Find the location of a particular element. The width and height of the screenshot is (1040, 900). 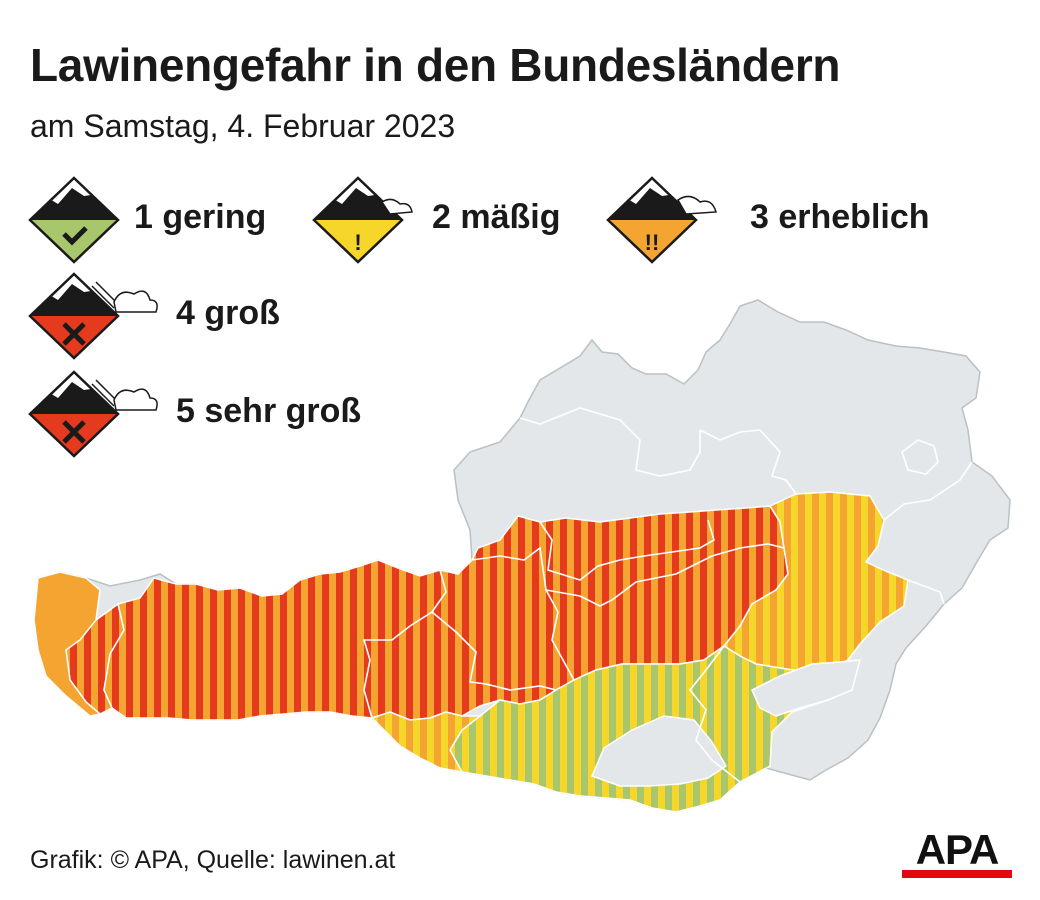

danger-level-3-icon: !! is located at coordinates (661, 220).